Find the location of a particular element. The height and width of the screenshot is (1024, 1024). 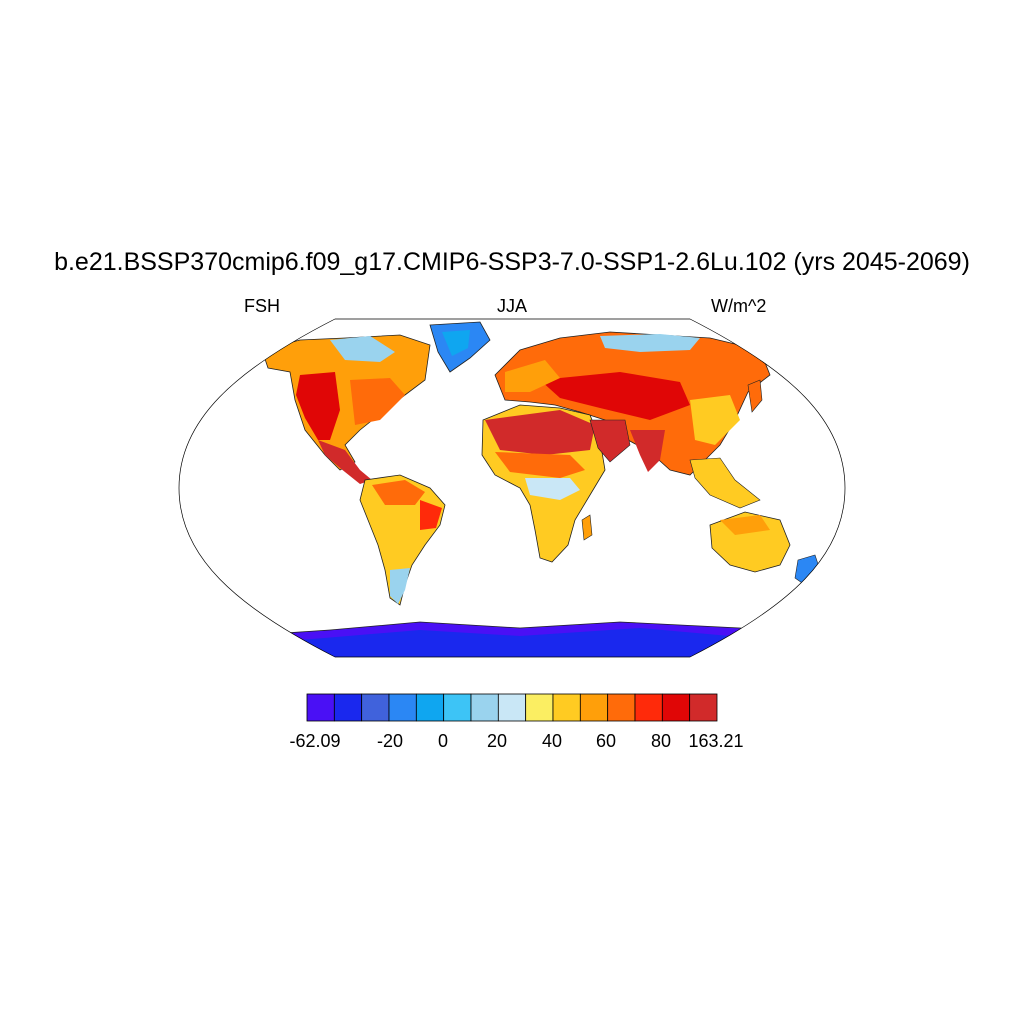

japan is located at coordinates (755, 396).